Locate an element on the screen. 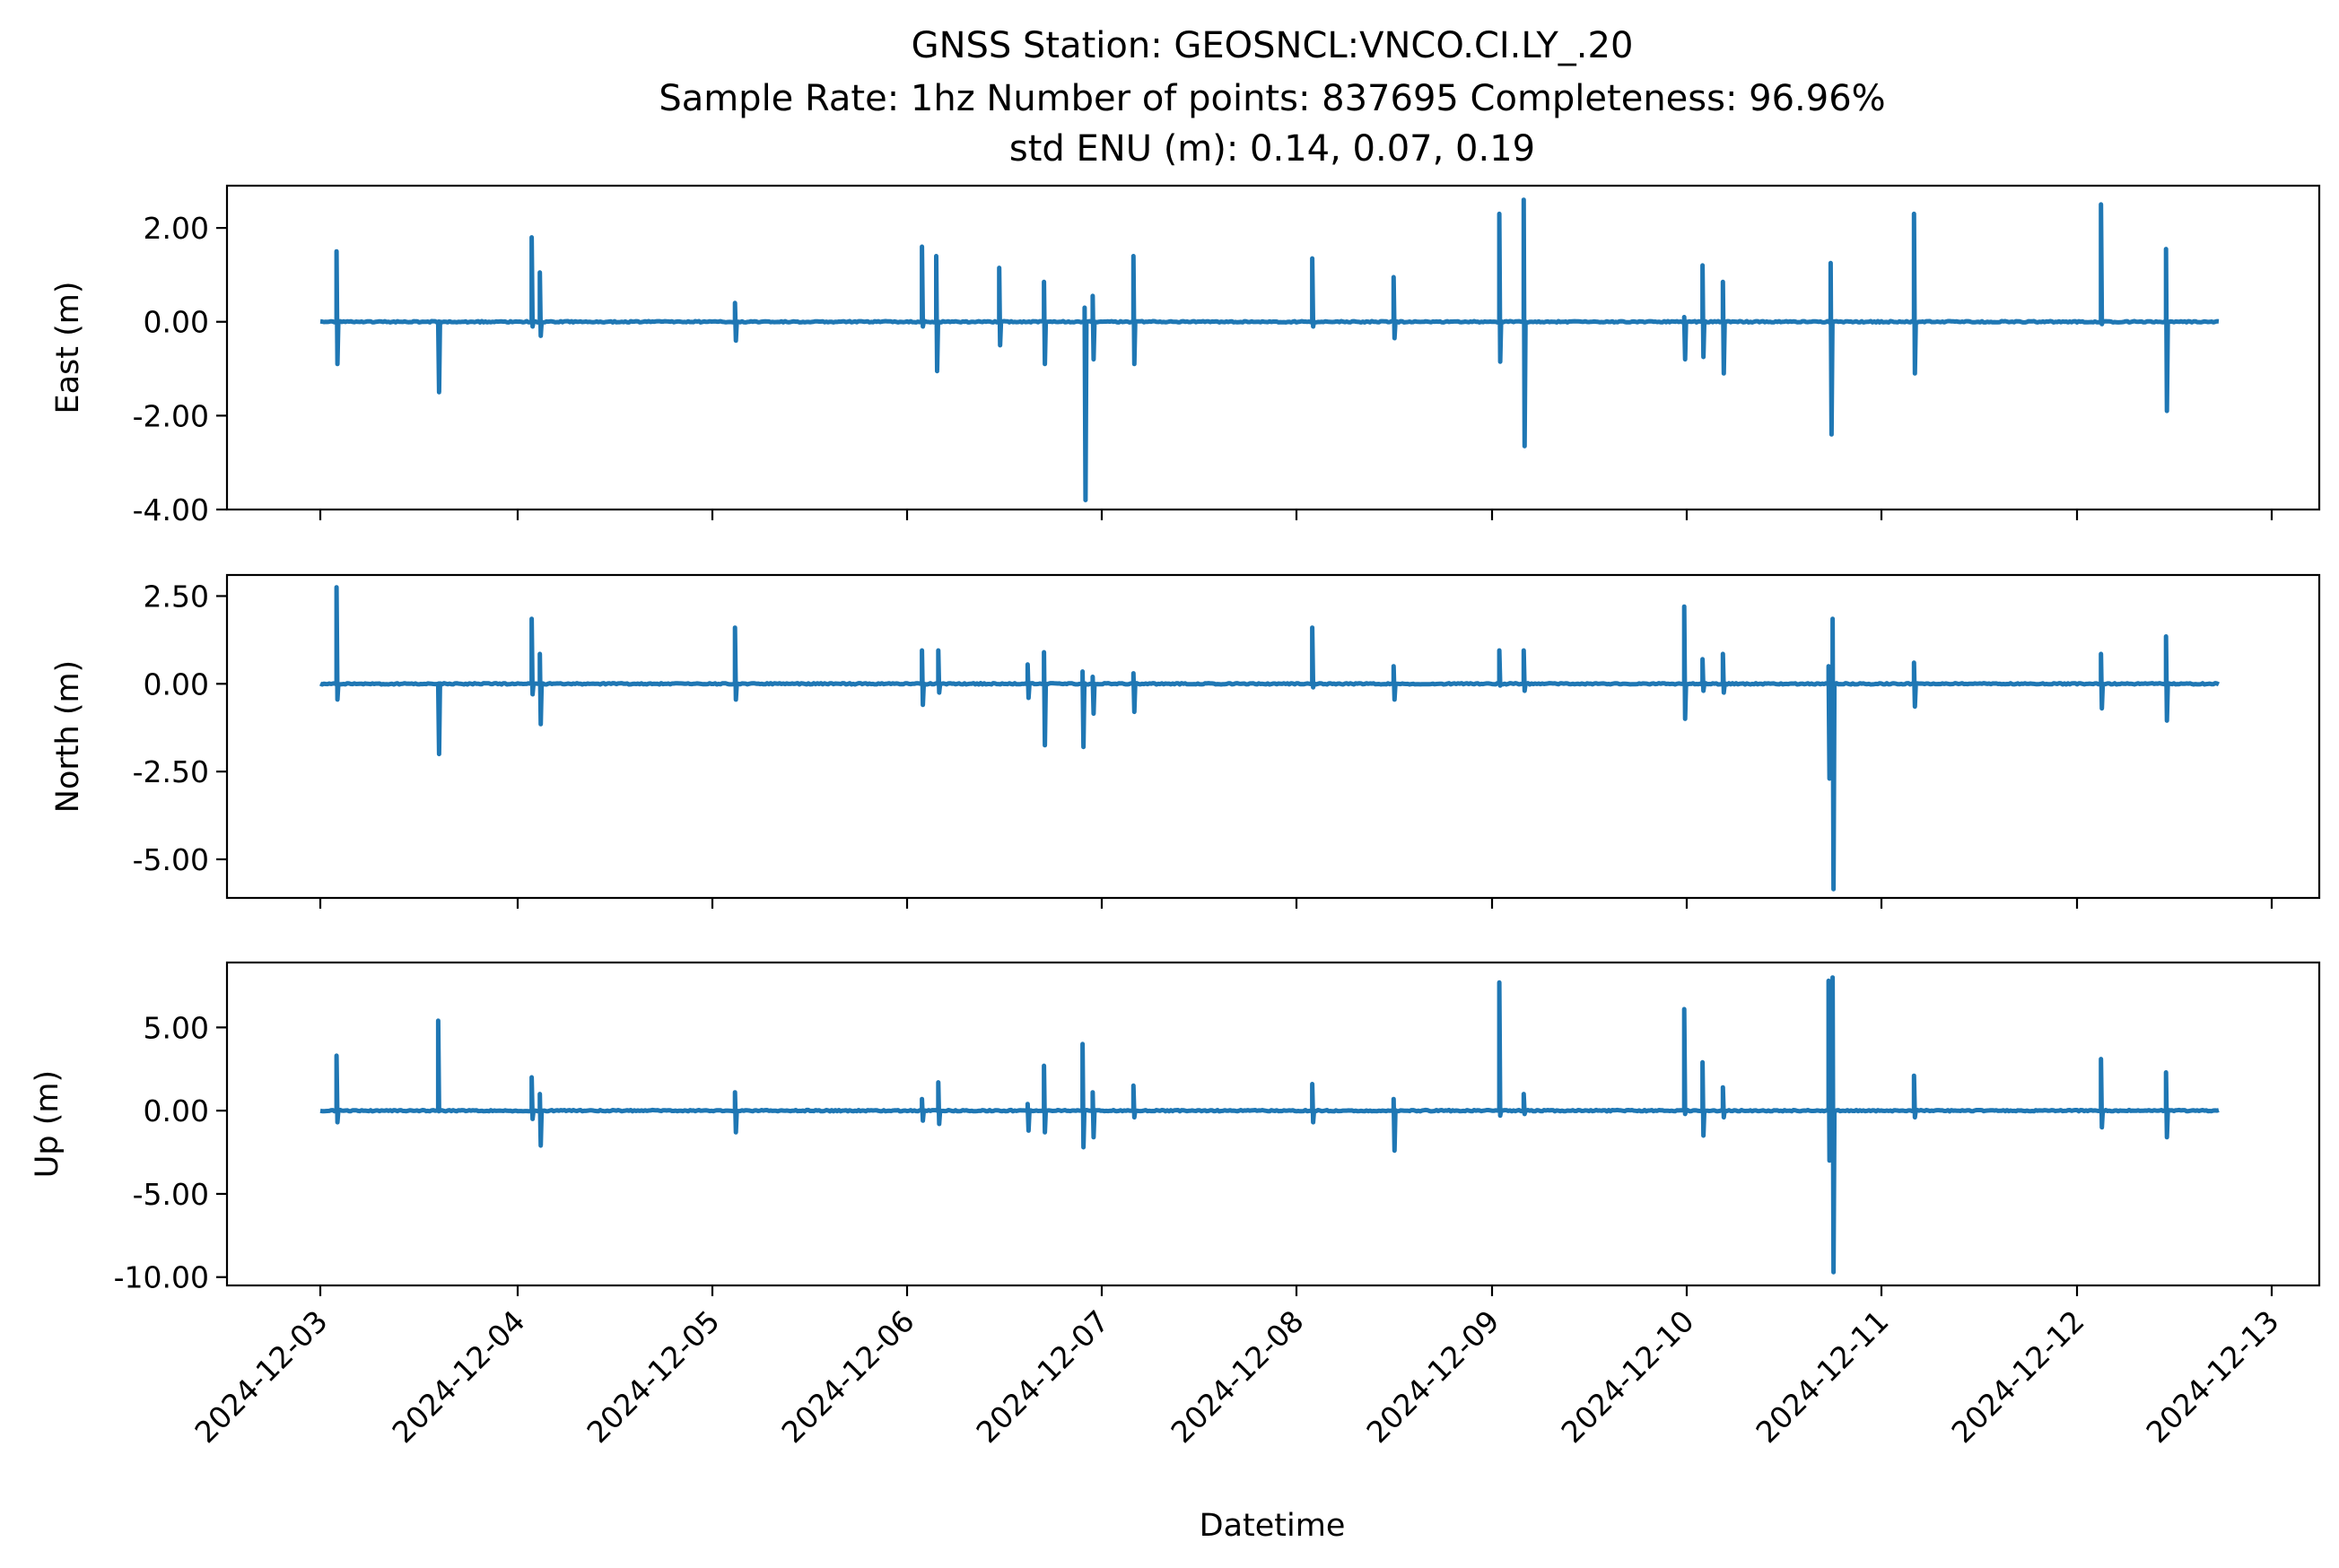 The width and height of the screenshot is (2339, 1568). north-y-axis-label: North (m) is located at coordinates (68, 736).